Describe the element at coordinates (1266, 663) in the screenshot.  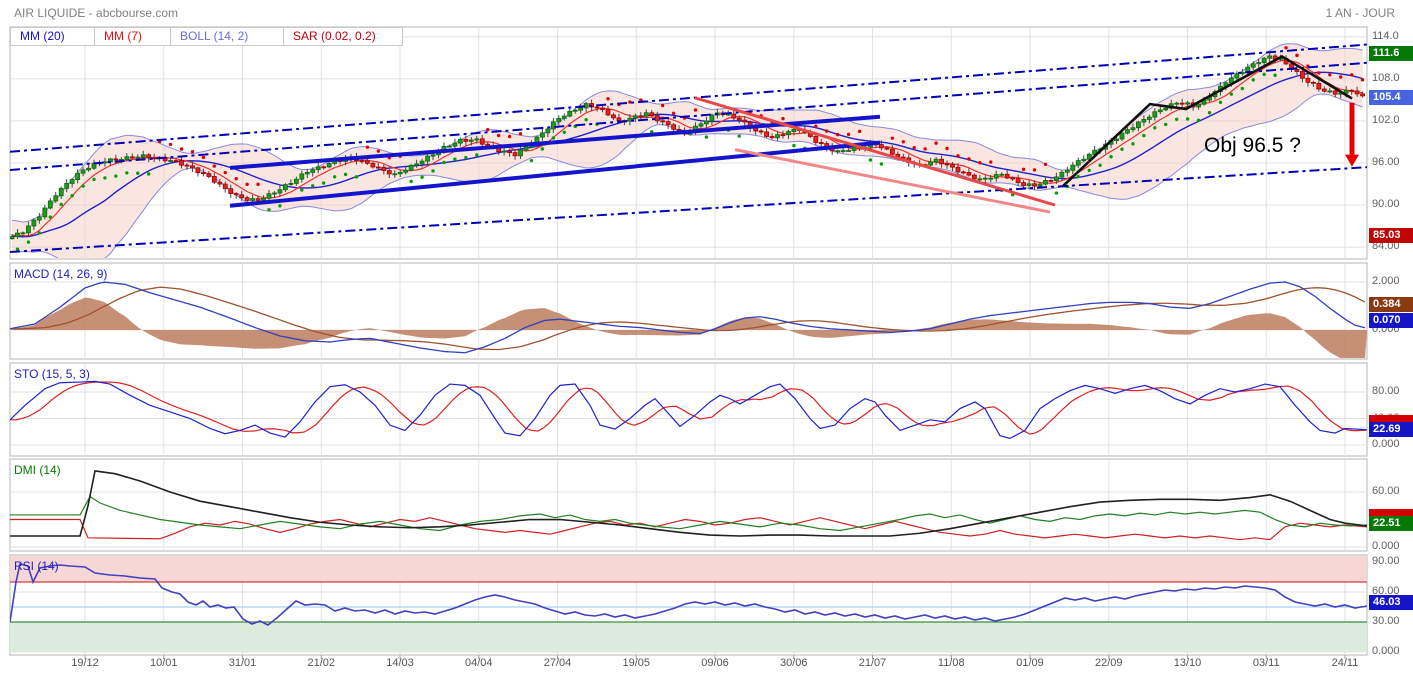
I see `x-axis-date: 03/11` at that location.